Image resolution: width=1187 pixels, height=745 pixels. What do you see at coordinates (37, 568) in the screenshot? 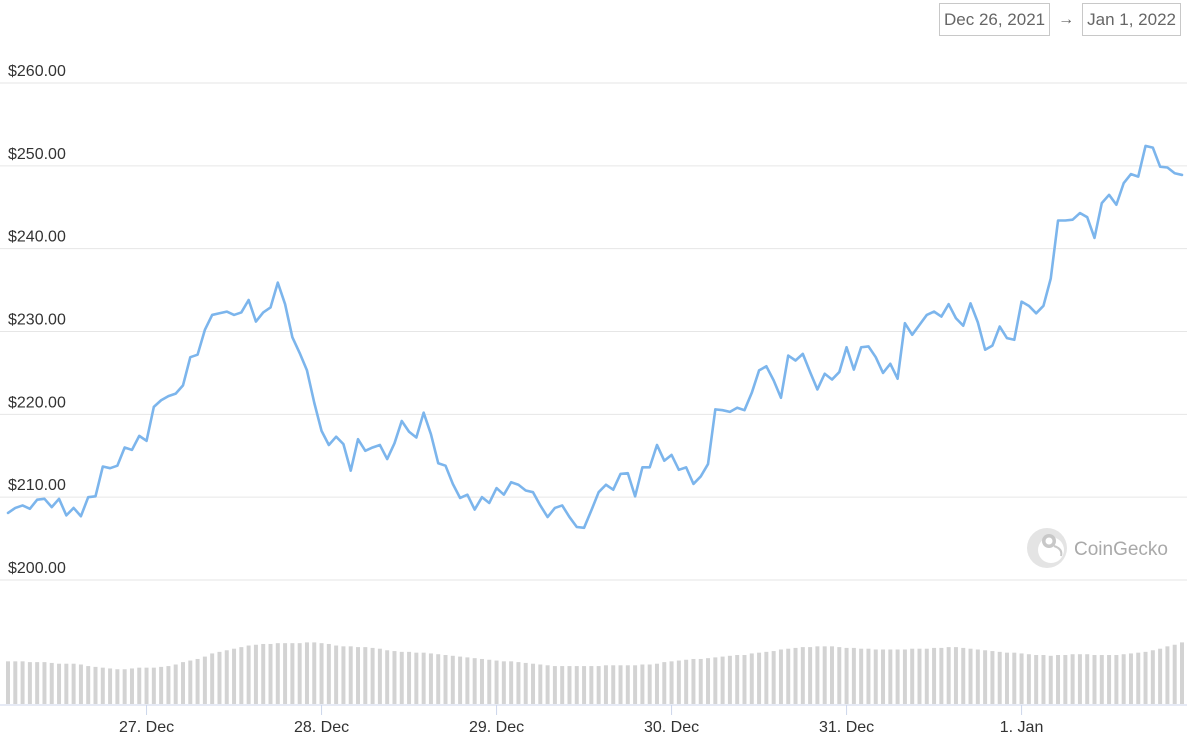
I see `y-tick-label: $200.00` at bounding box center [37, 568].